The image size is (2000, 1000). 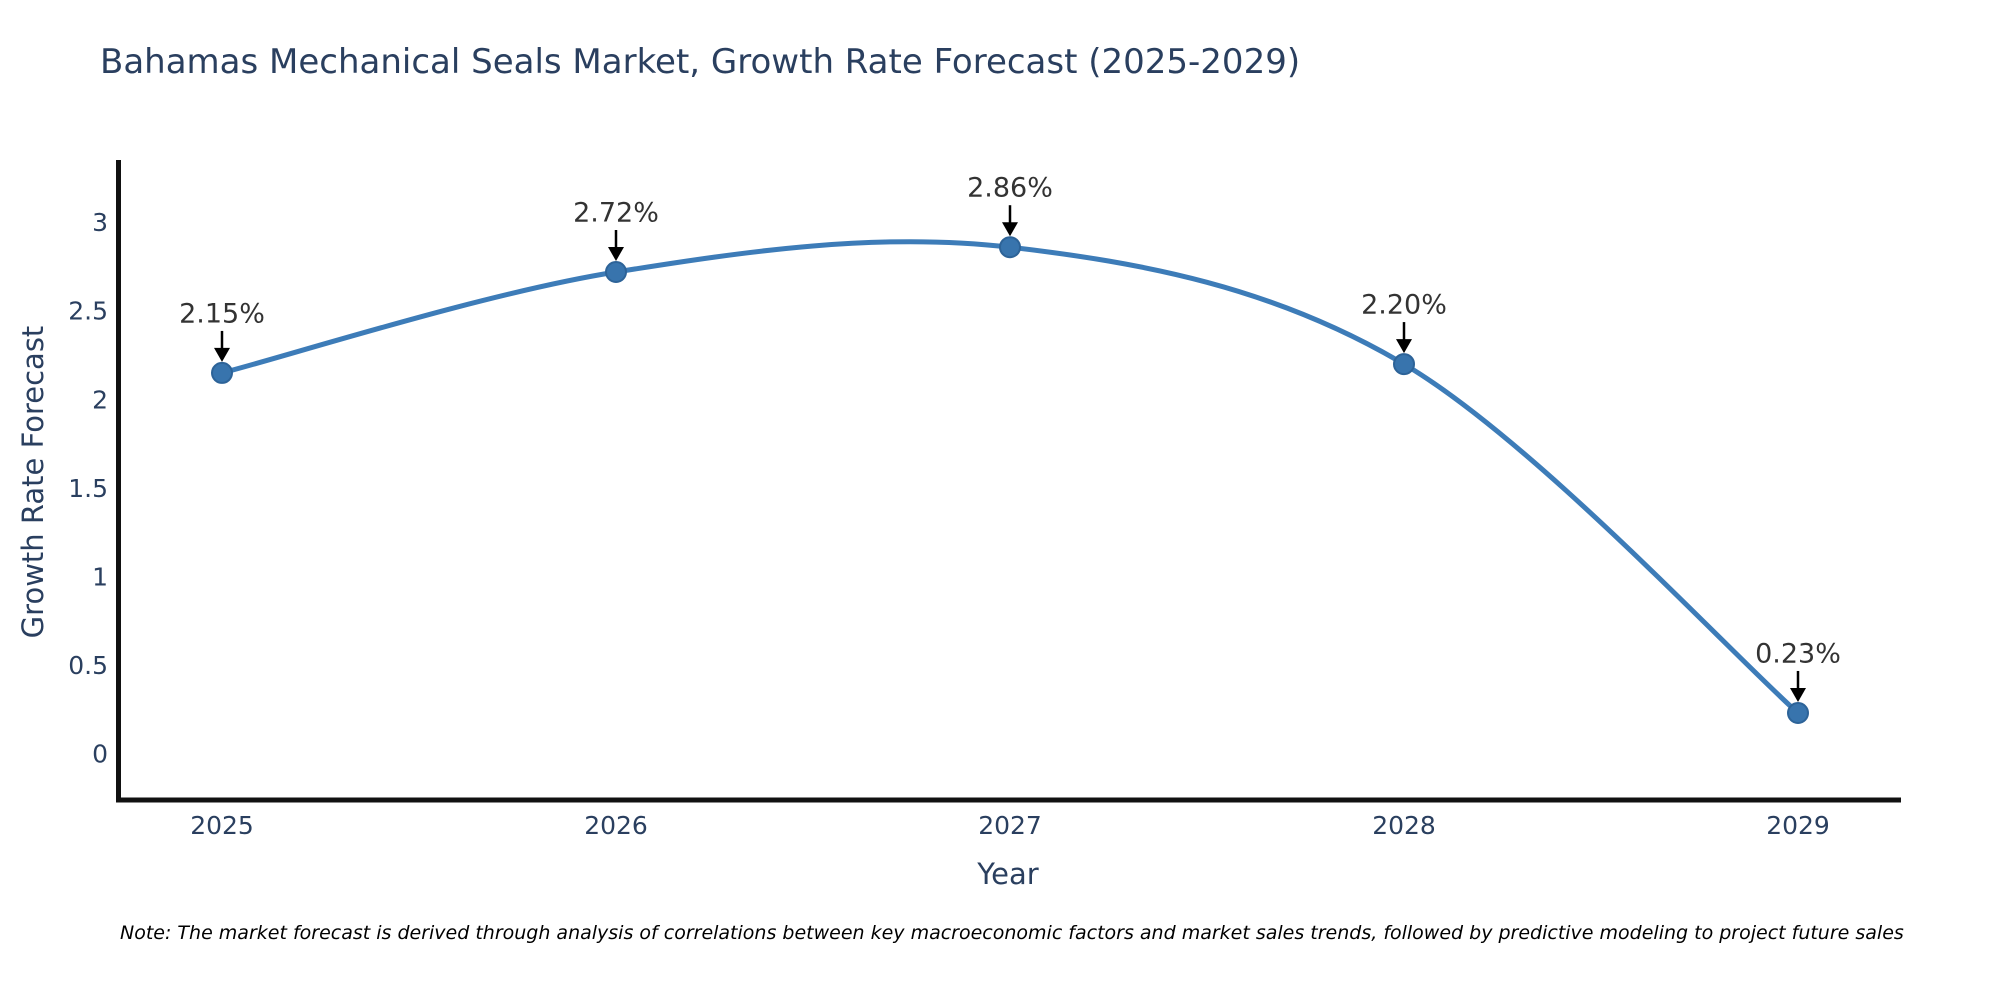 What do you see at coordinates (100, 753) in the screenshot?
I see `y-tick-label: 0` at bounding box center [100, 753].